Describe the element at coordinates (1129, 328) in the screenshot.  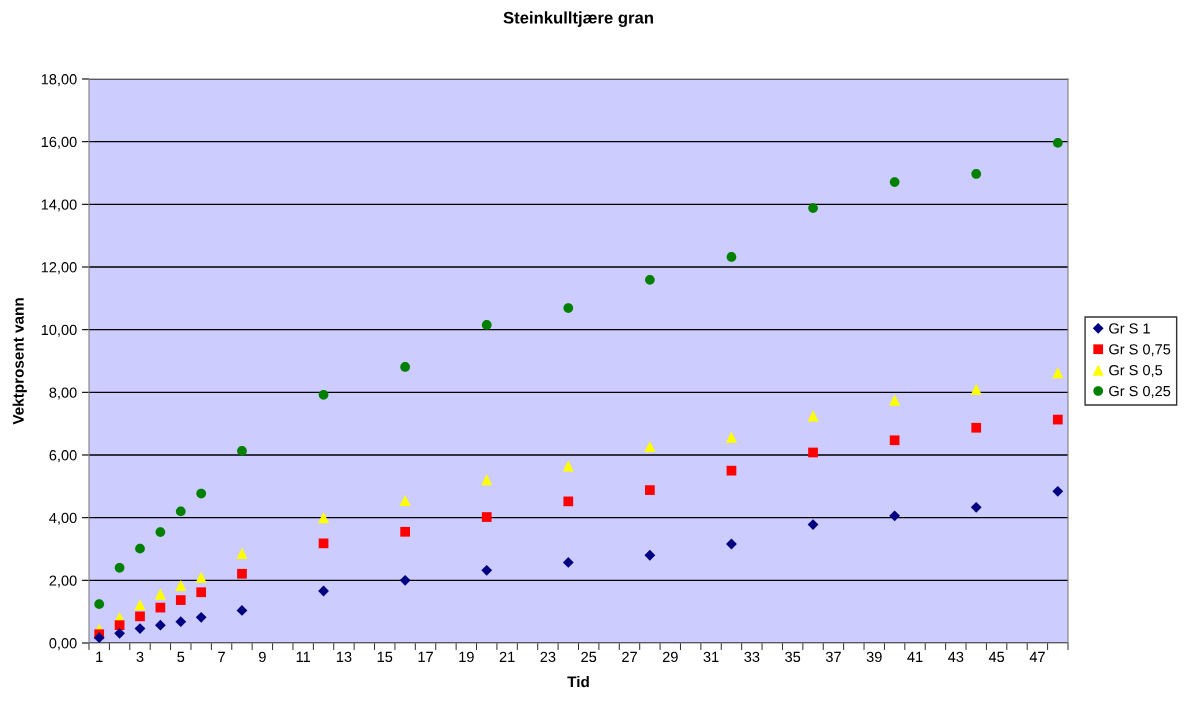
I see `legend-label: Gr S 1` at that location.